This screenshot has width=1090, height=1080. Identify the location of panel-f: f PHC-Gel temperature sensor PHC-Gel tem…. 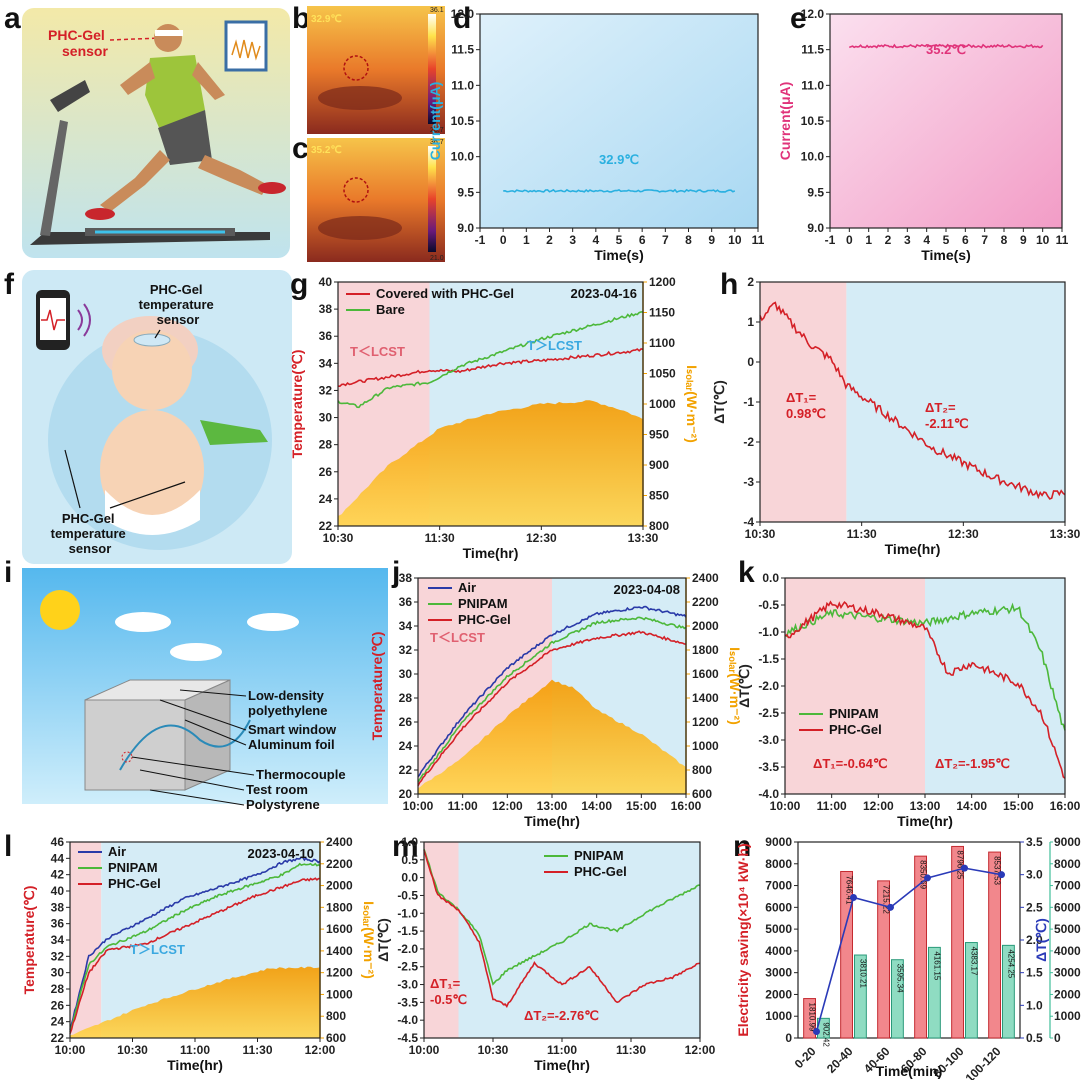
(148, 416).